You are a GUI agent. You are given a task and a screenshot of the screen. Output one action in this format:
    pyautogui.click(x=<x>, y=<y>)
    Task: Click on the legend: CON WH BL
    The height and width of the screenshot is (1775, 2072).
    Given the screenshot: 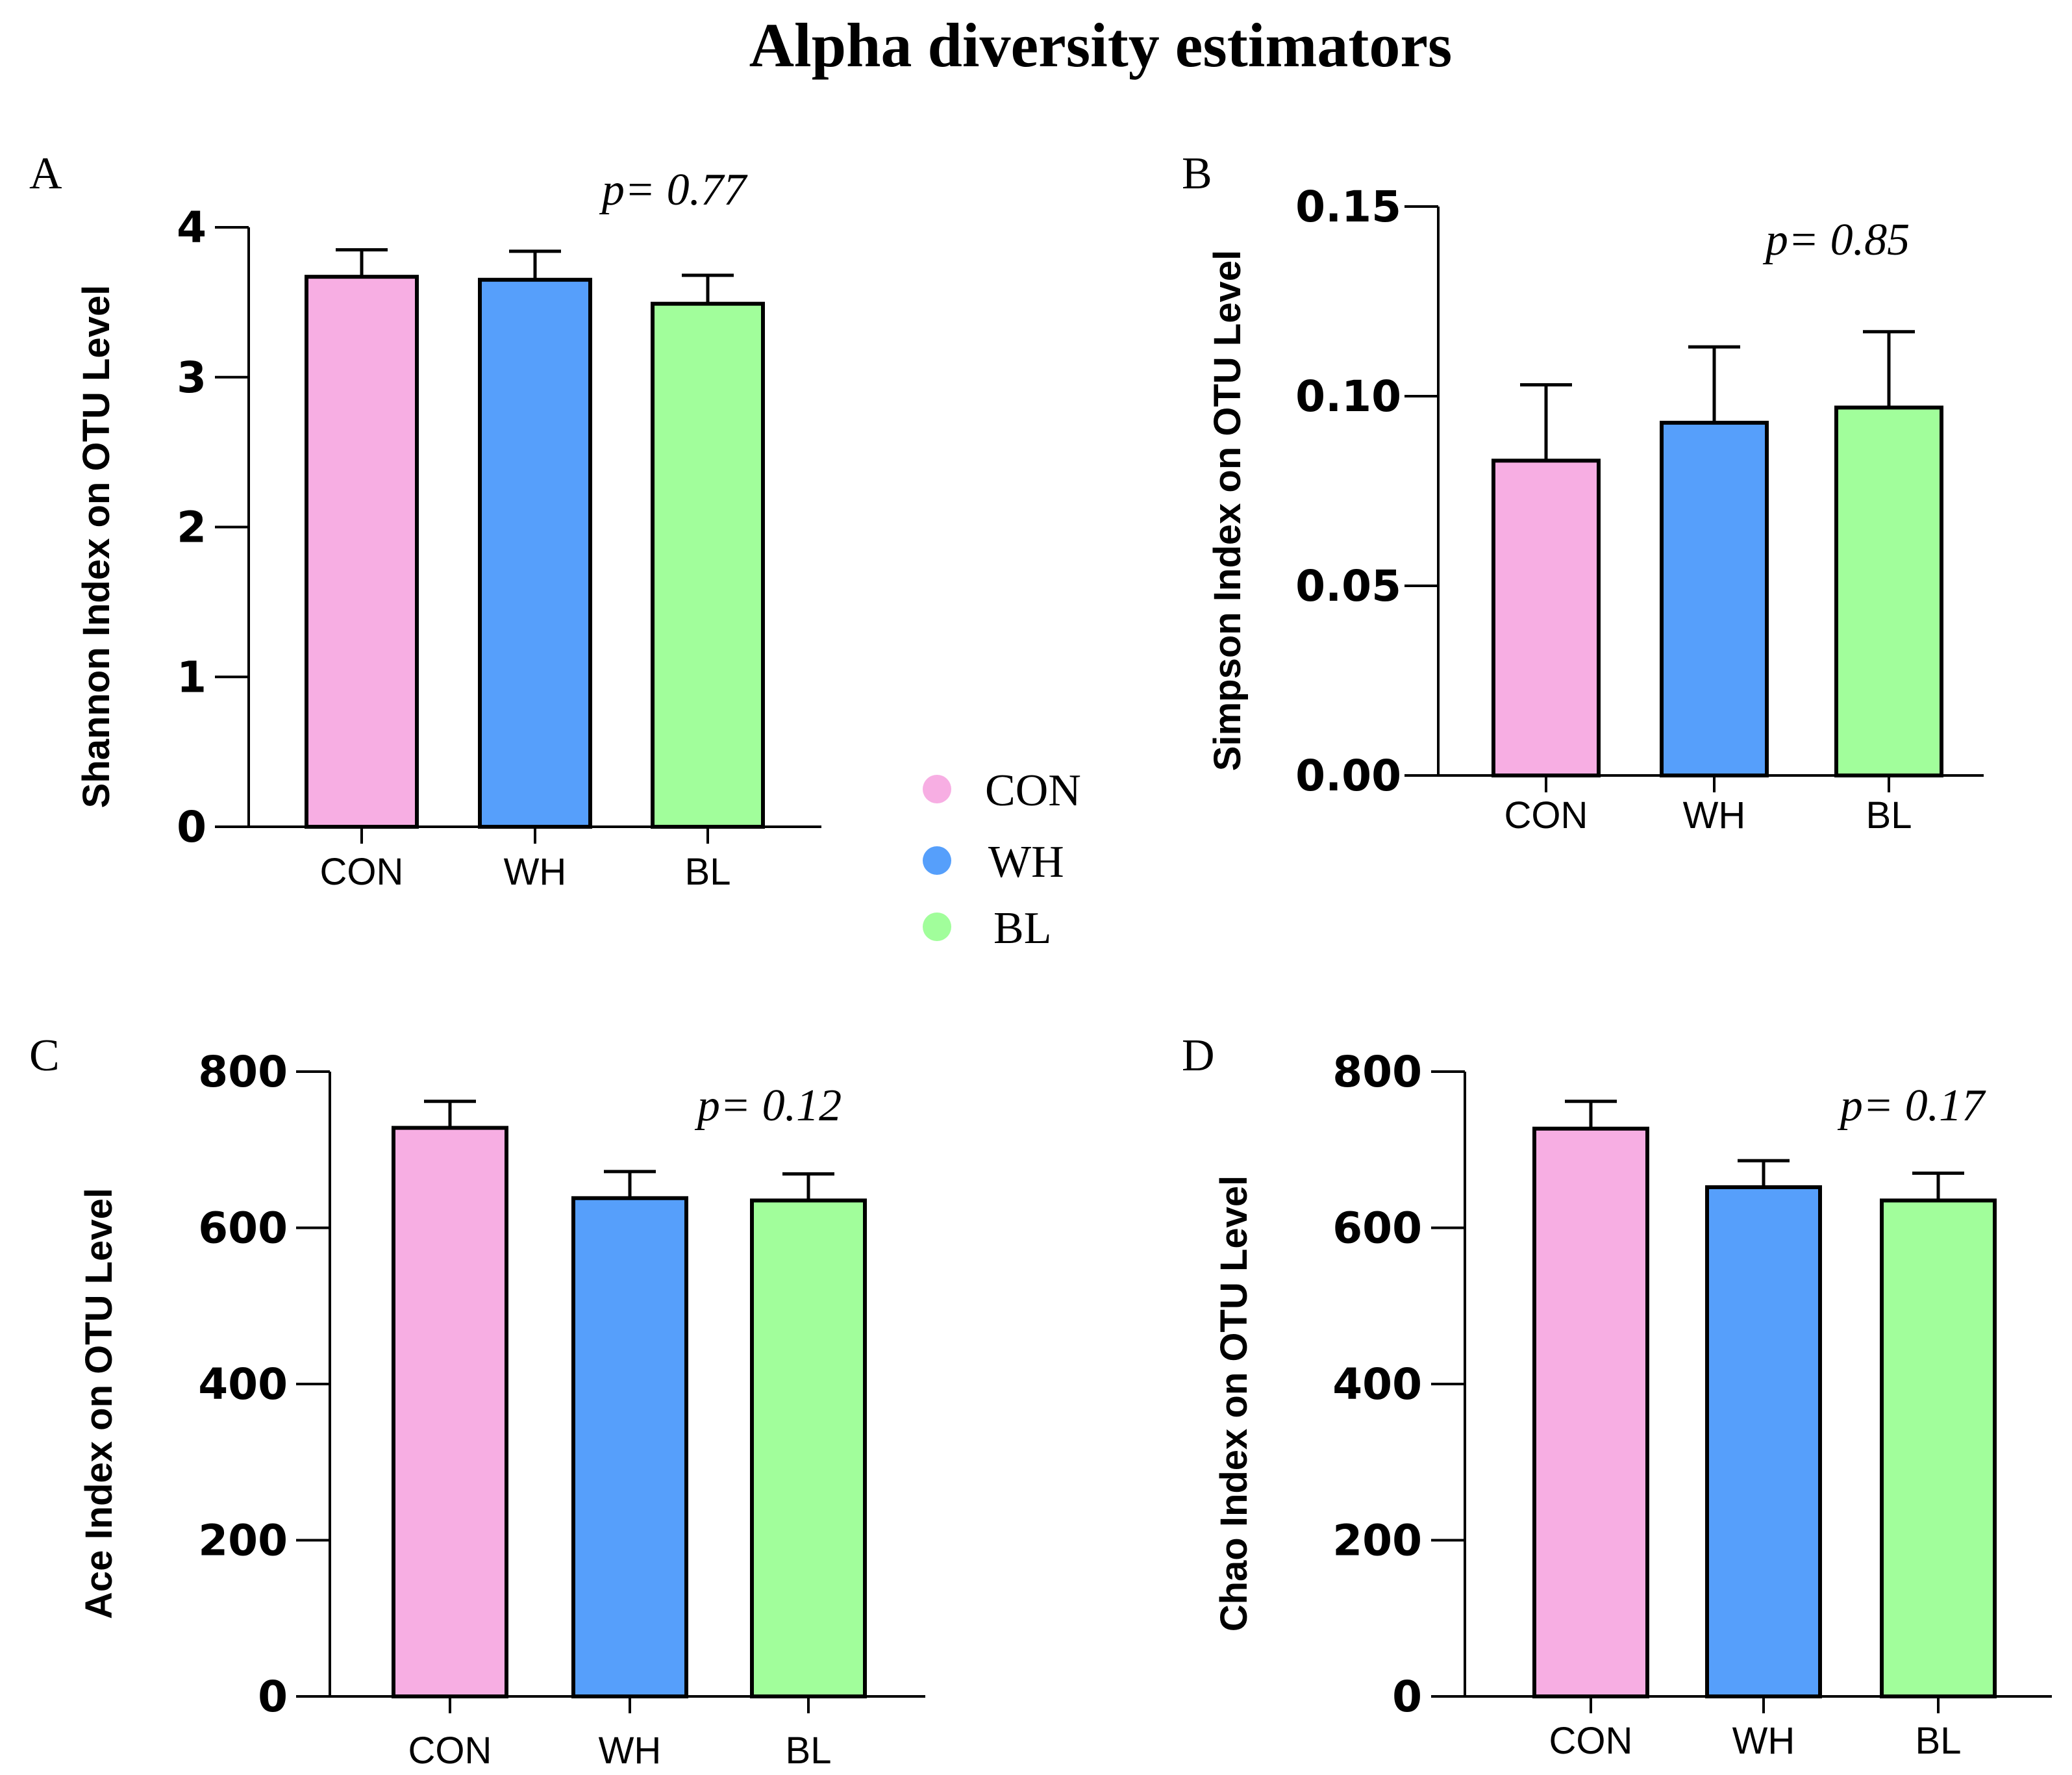 What is the action you would take?
    pyautogui.click(x=1002, y=859)
    